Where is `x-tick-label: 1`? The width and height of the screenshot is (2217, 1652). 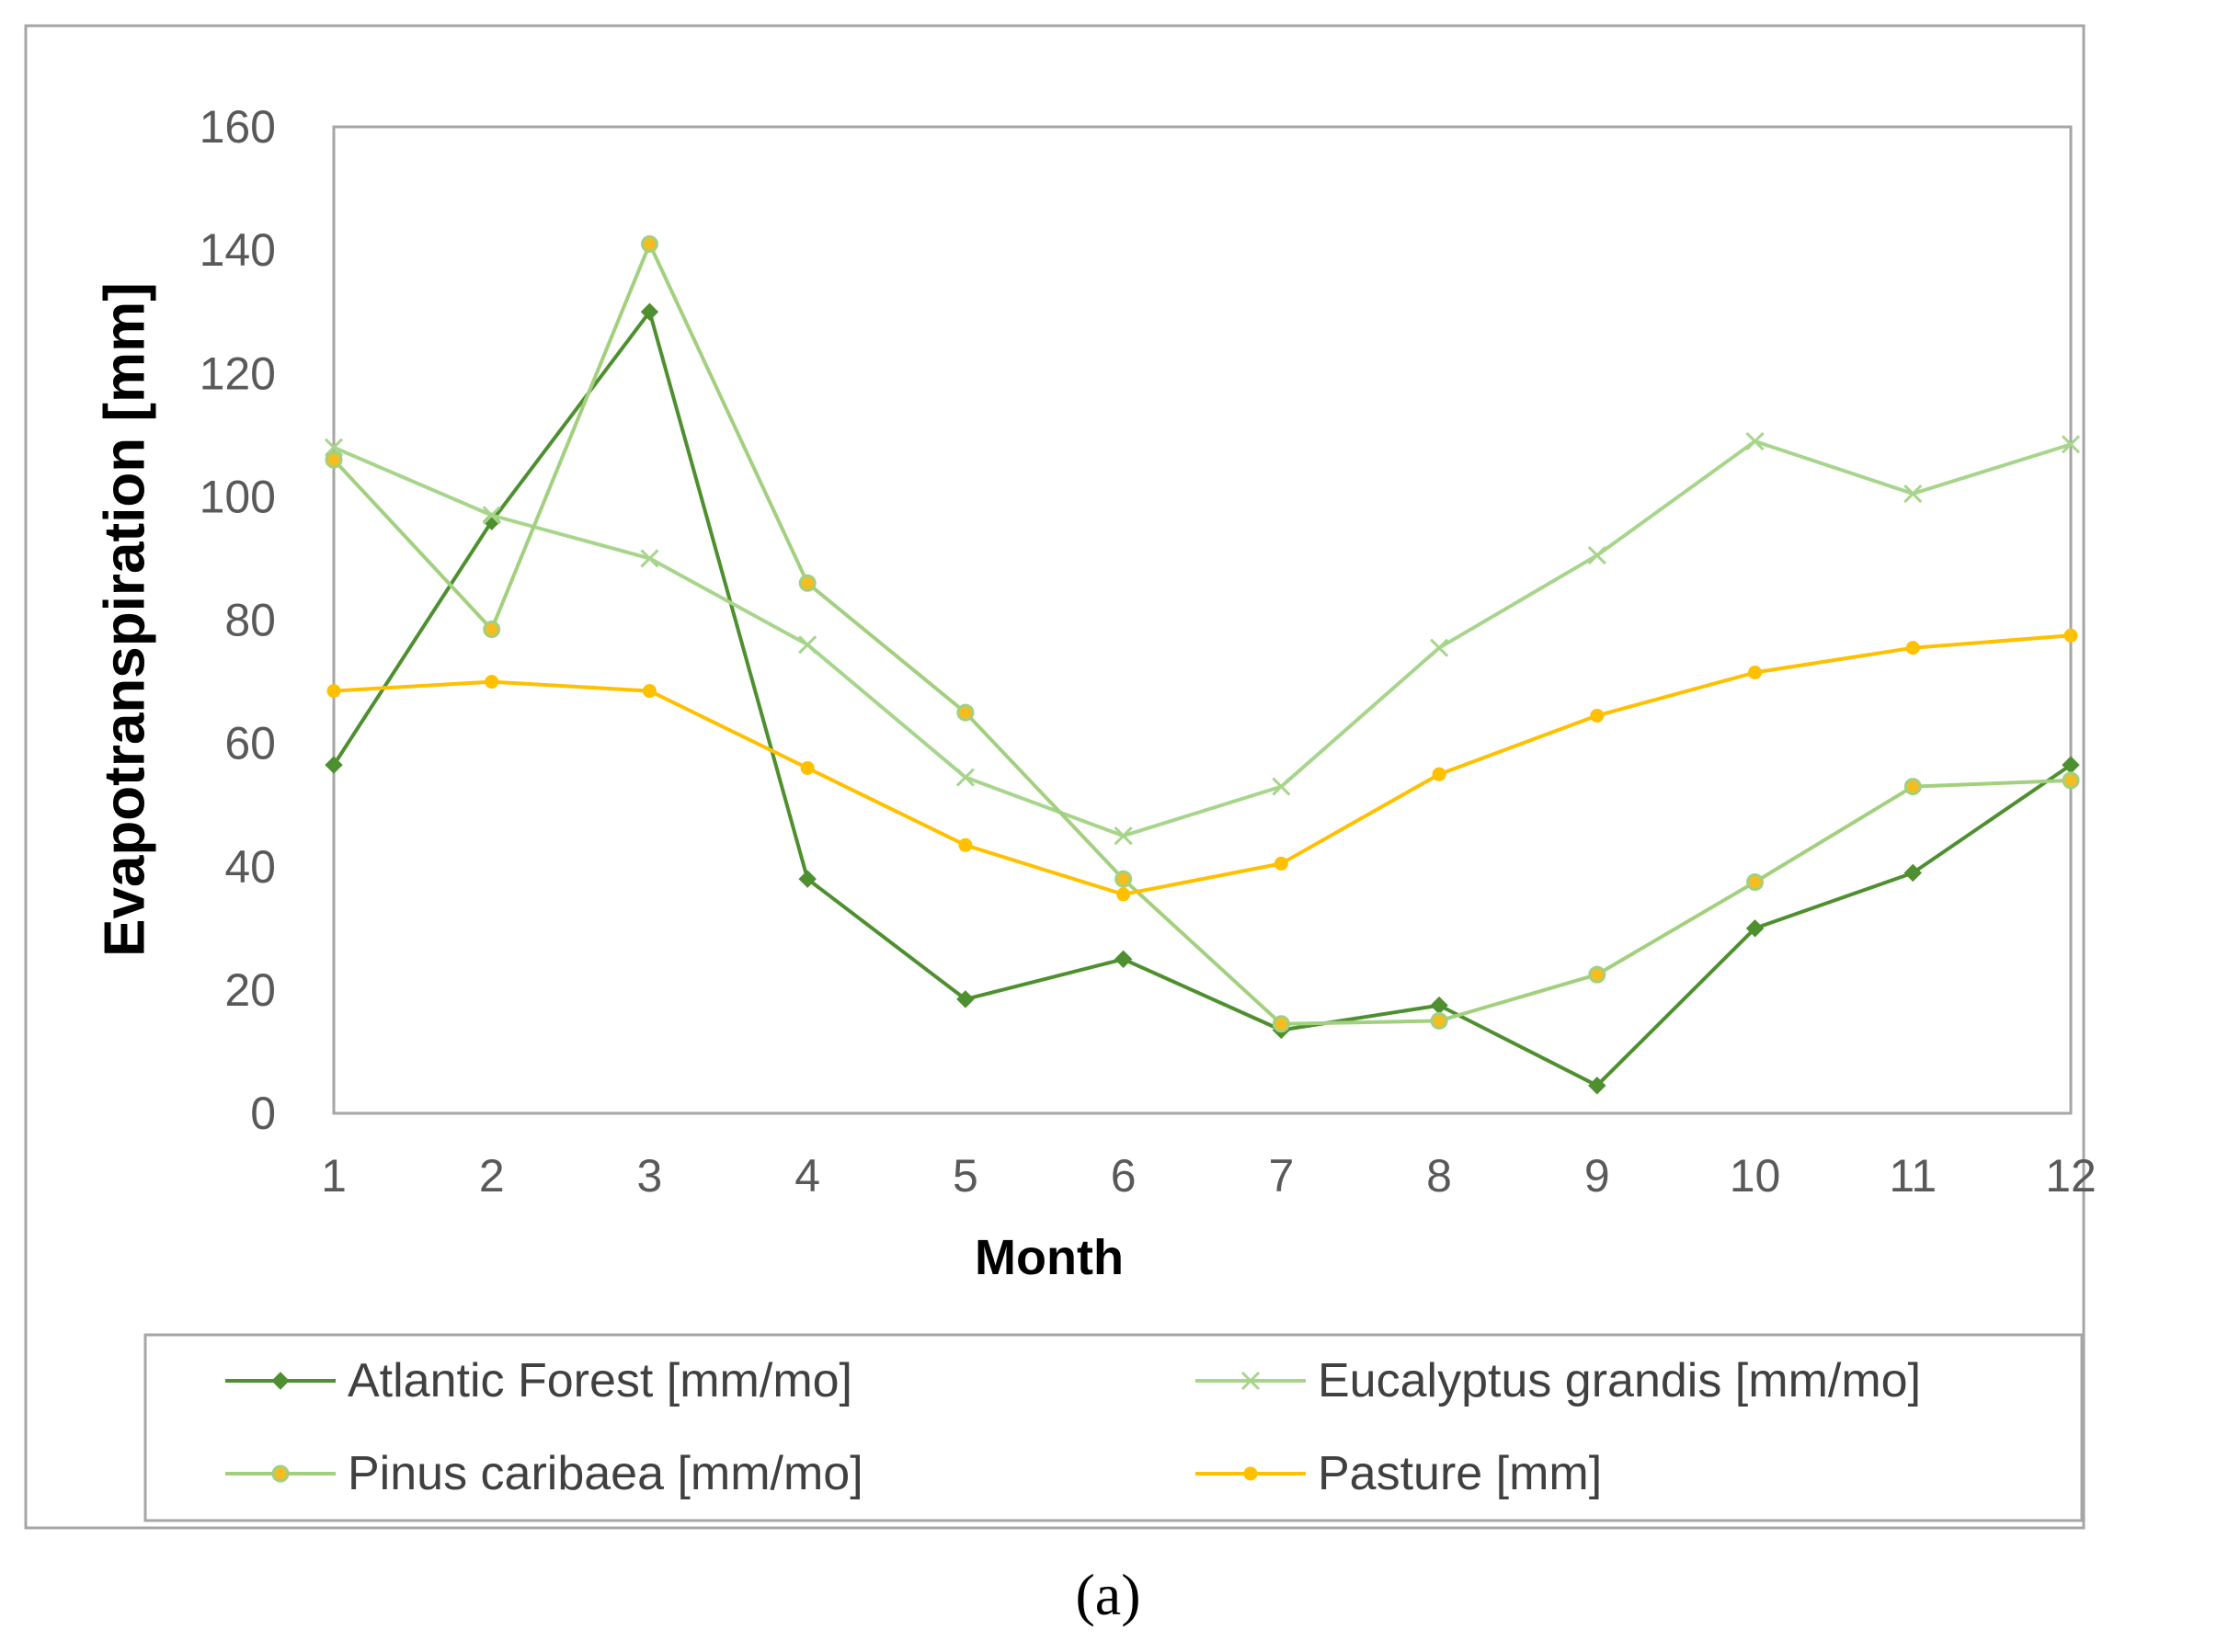
x-tick-label: 1 is located at coordinates (334, 1176).